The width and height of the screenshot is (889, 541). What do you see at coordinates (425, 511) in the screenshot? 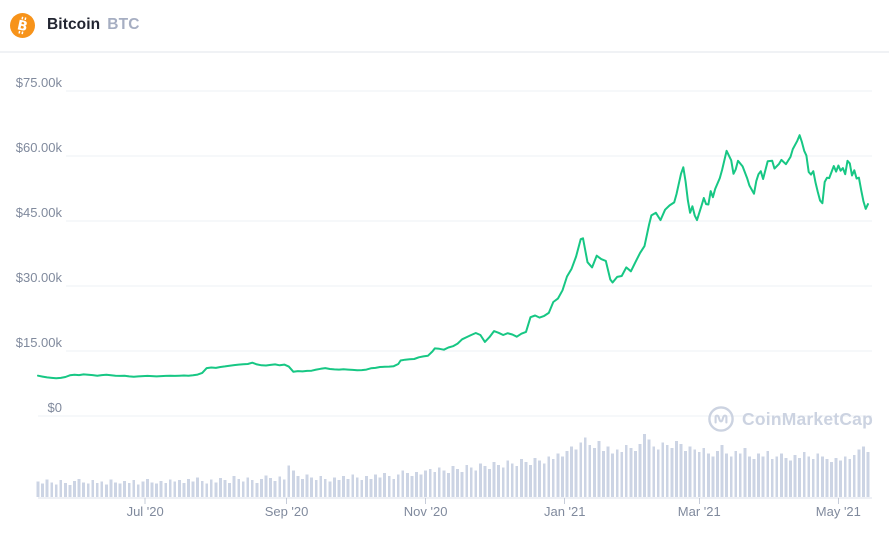
I see `x-axis-label: Nov '20` at bounding box center [425, 511].